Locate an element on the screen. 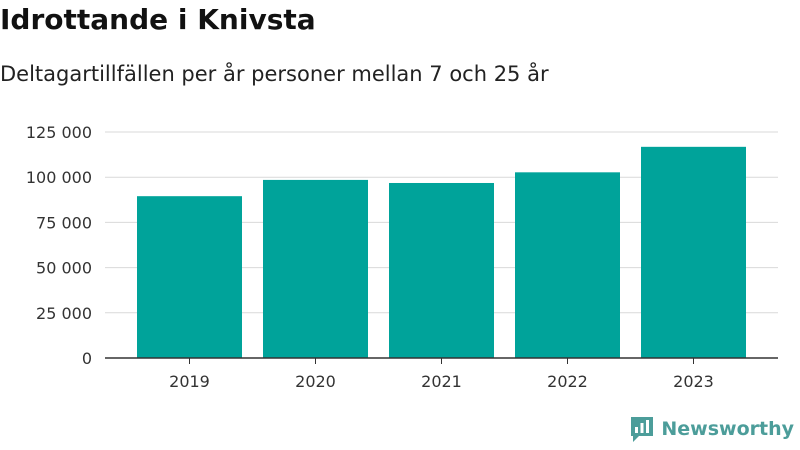 This screenshot has width=800, height=450. x-tick-label: 2022 is located at coordinates (567, 381).